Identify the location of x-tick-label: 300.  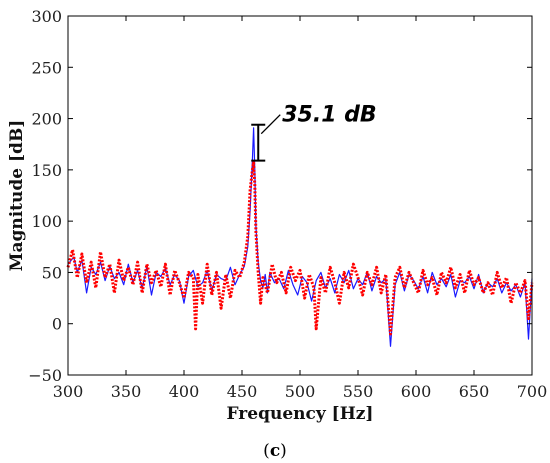
(68, 391).